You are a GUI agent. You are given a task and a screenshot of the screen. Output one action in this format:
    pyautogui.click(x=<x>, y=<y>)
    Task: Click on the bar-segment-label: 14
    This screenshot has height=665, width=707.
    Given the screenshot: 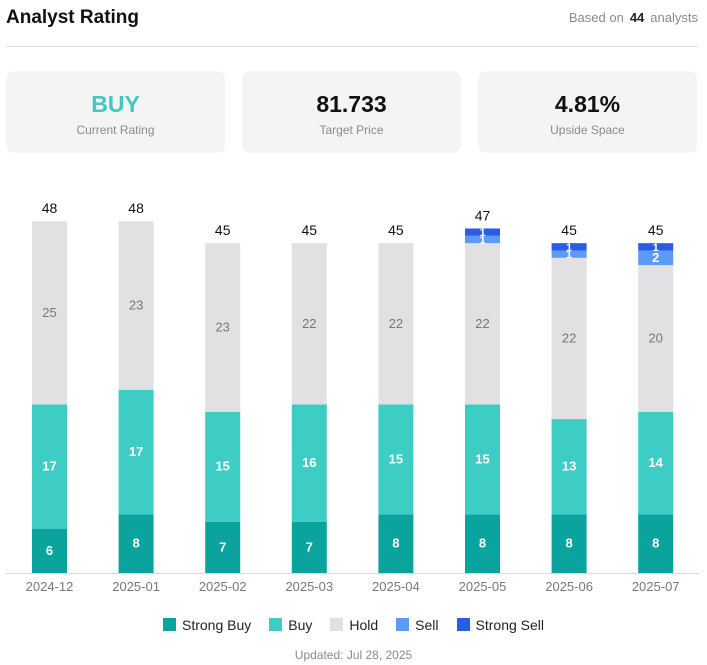 What is the action you would take?
    pyautogui.click(x=655, y=462)
    